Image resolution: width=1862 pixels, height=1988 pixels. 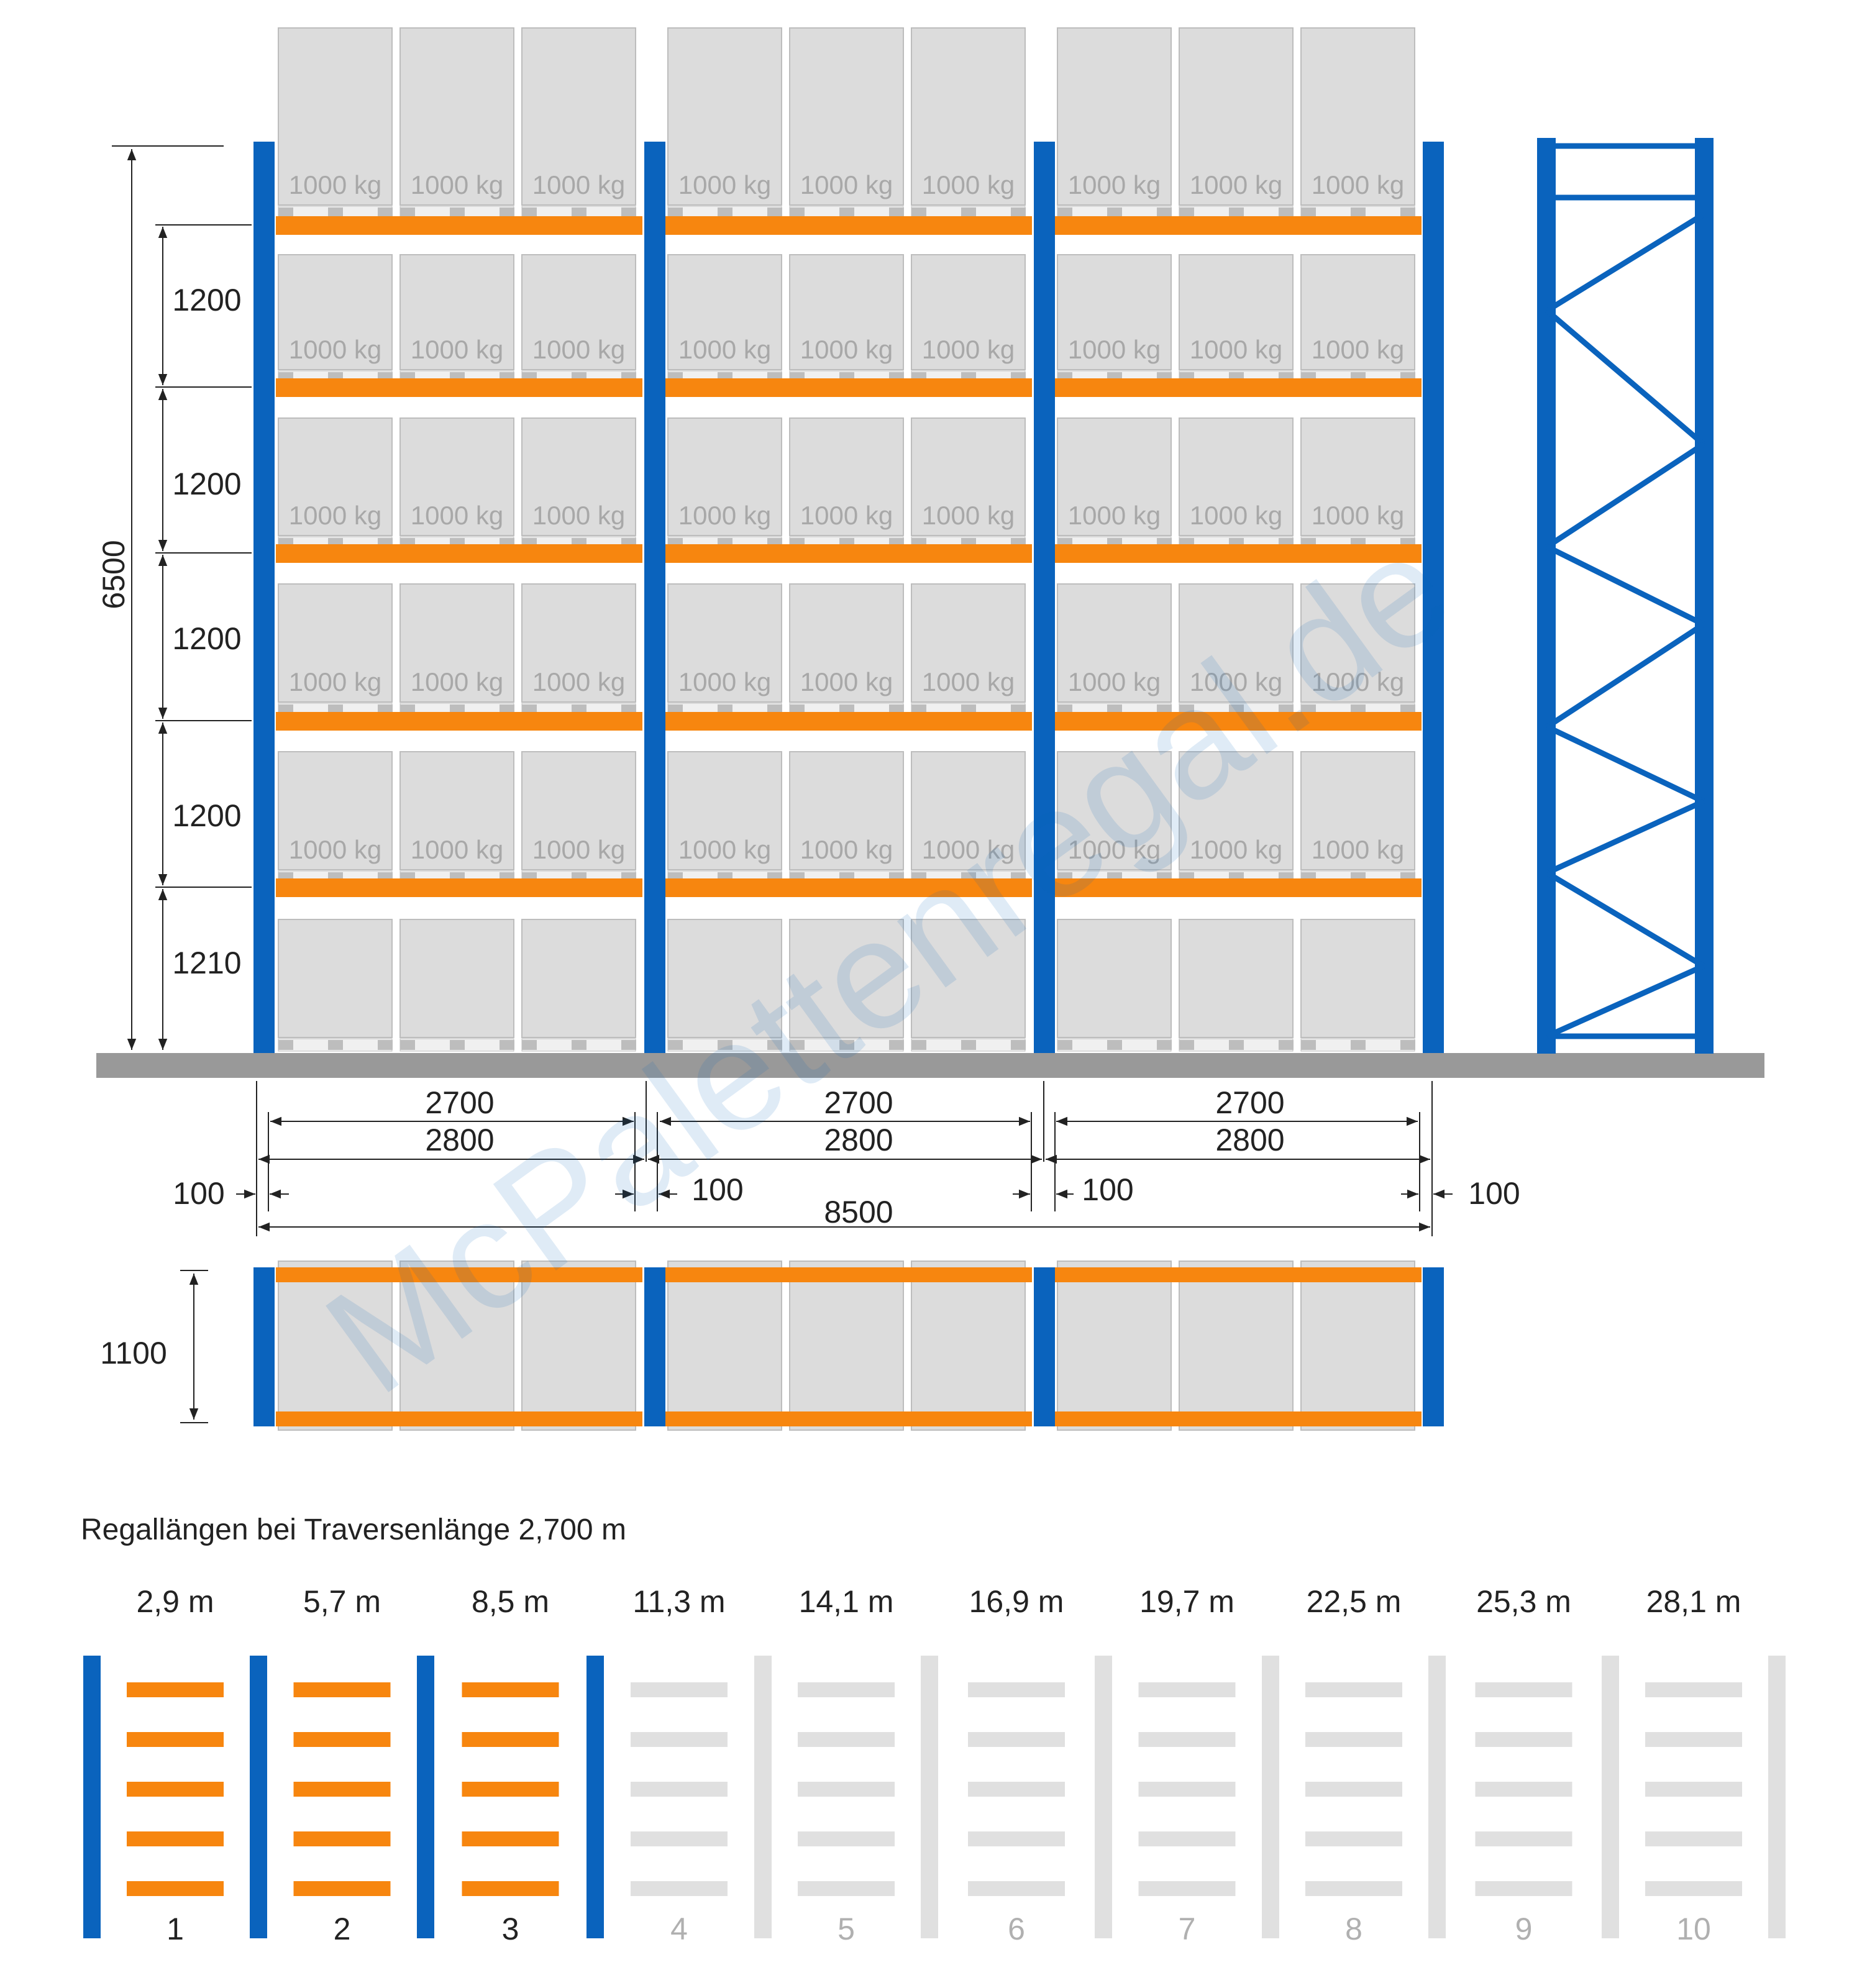 I want to click on total-height-label: 6500, so click(x=113, y=574).